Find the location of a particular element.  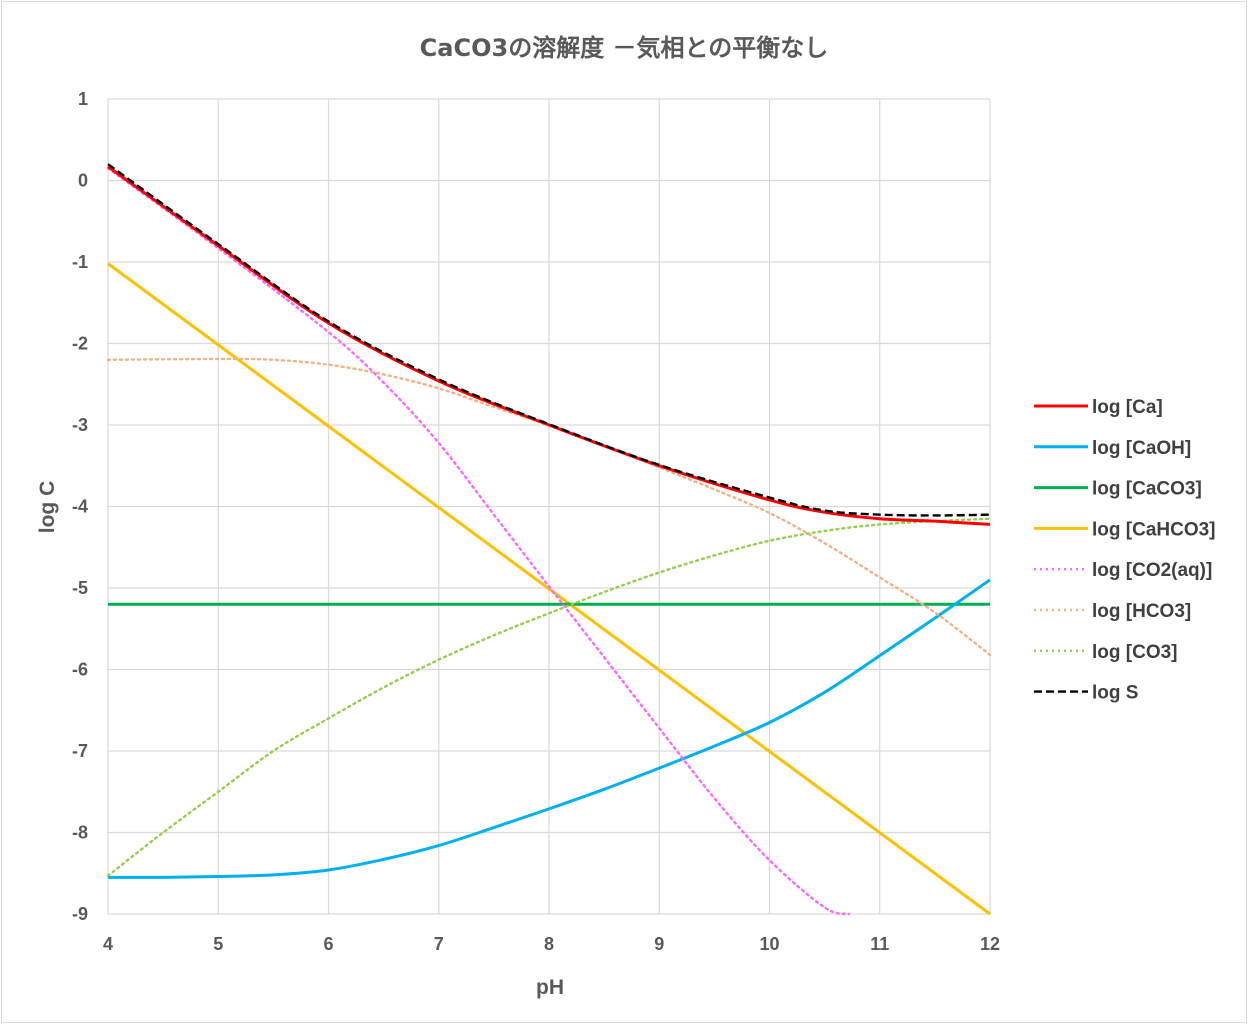

y-tick-label: 1 is located at coordinates (83, 99).